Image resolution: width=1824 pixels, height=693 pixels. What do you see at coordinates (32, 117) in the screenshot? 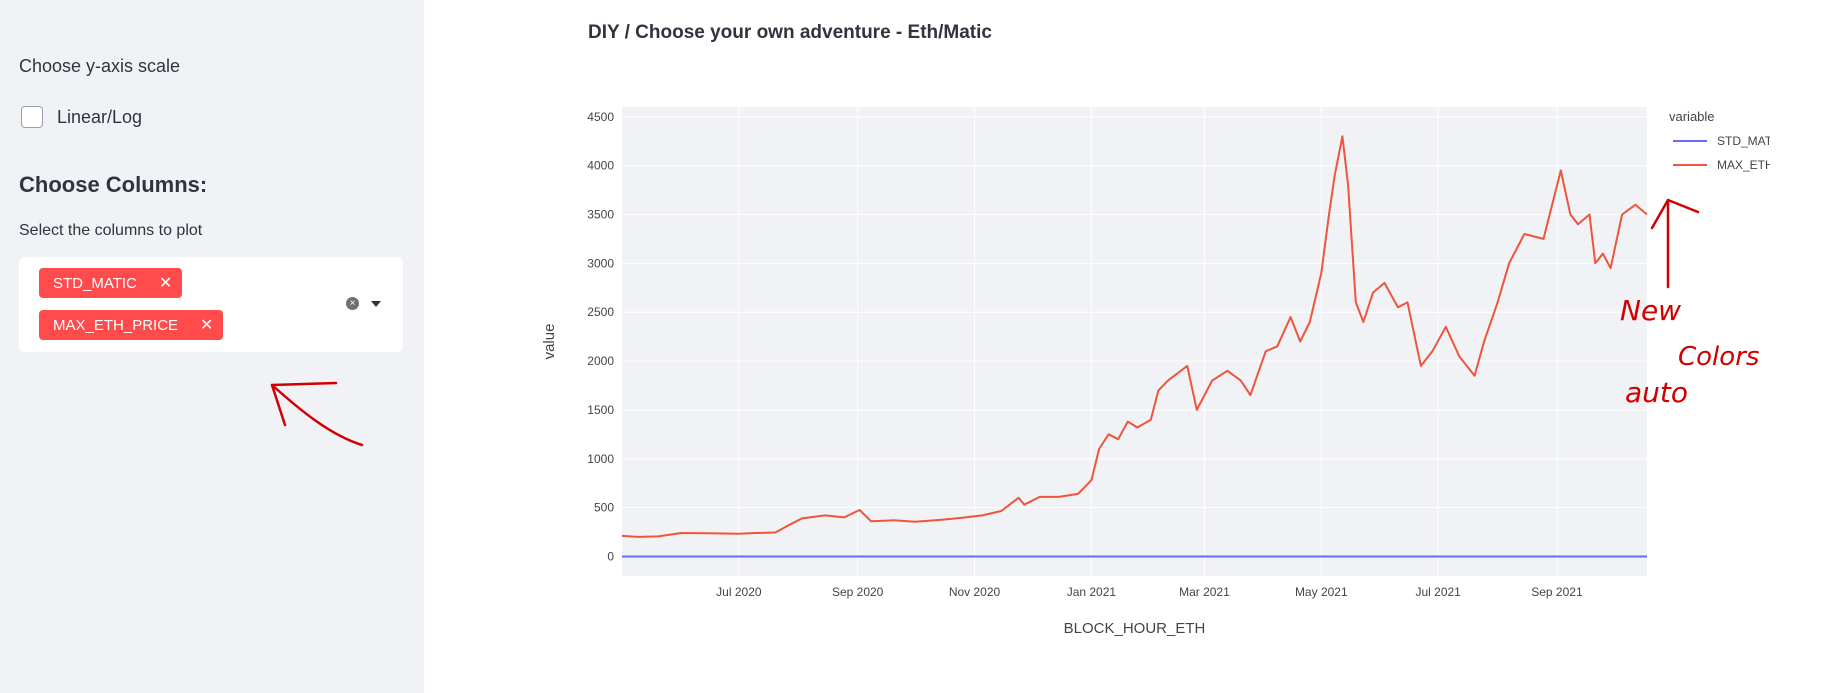
I see `linear-log-checkbox` at bounding box center [32, 117].